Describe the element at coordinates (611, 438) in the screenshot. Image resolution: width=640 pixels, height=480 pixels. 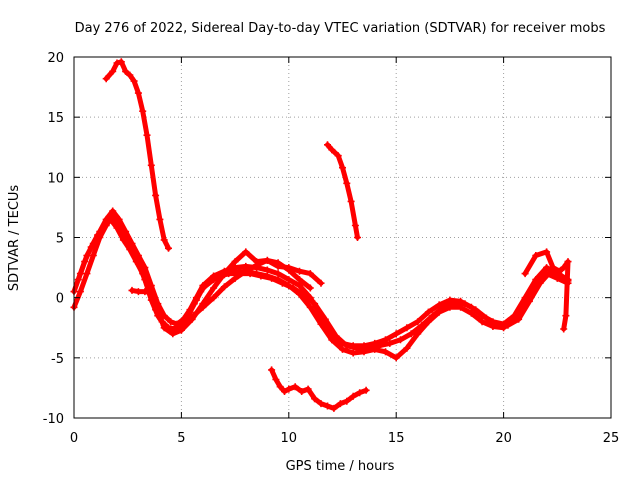
I see `x-tick-label: 25` at that location.